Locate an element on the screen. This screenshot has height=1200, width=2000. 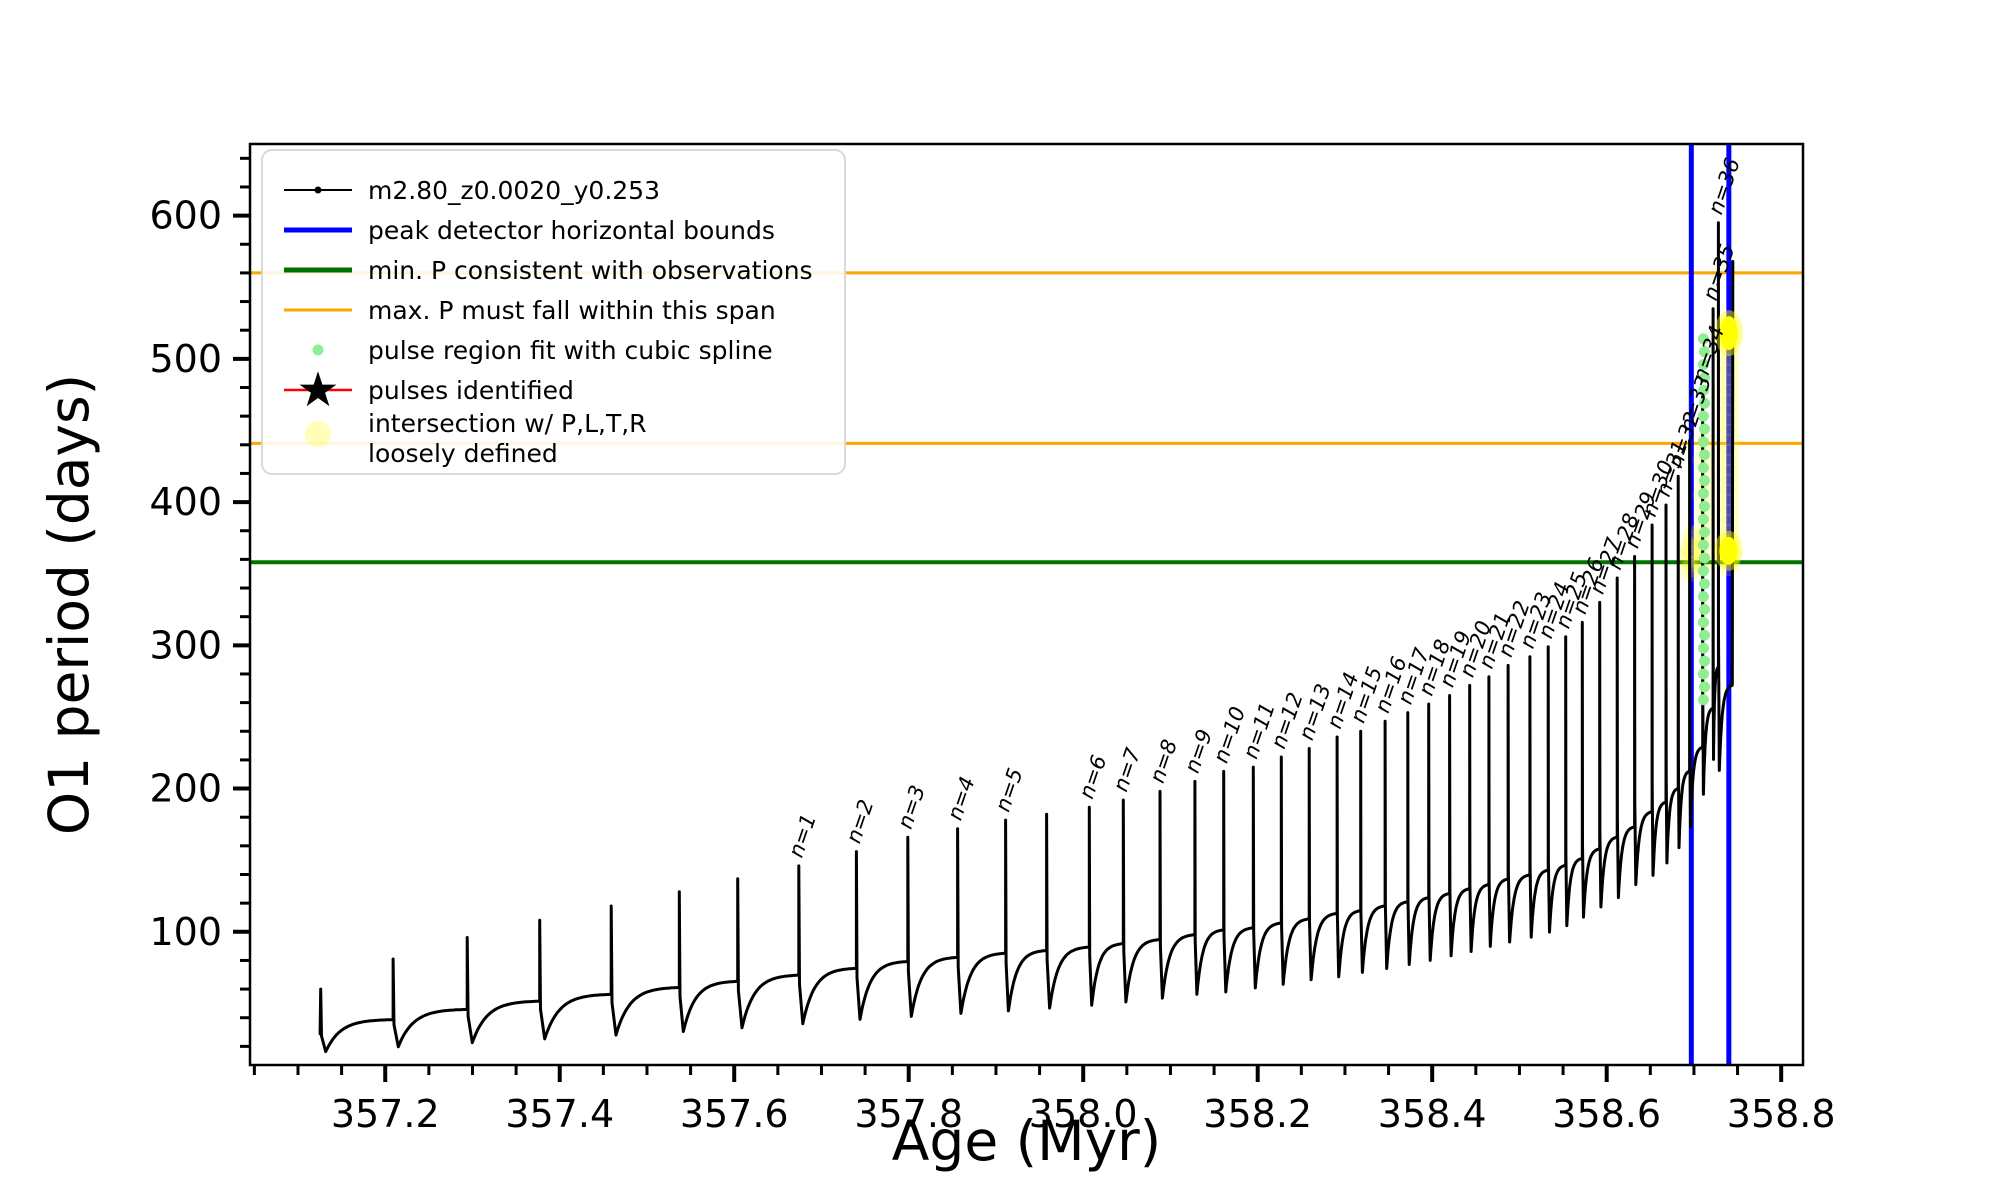
spline-fit-dots is located at coordinates (1703, 519).